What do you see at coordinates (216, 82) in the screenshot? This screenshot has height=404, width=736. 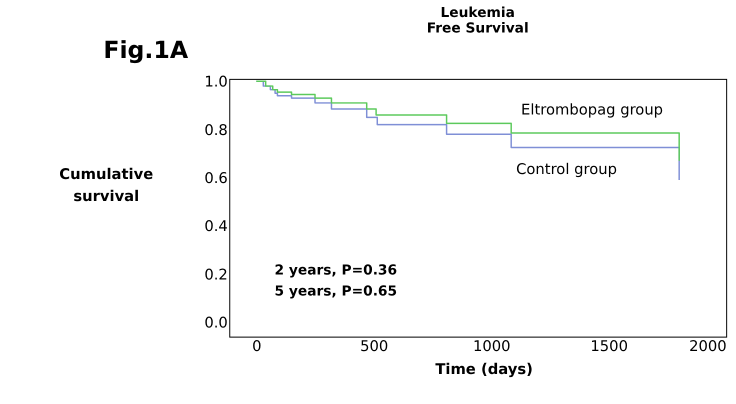 I see `y-tick-label: 1.0` at bounding box center [216, 82].